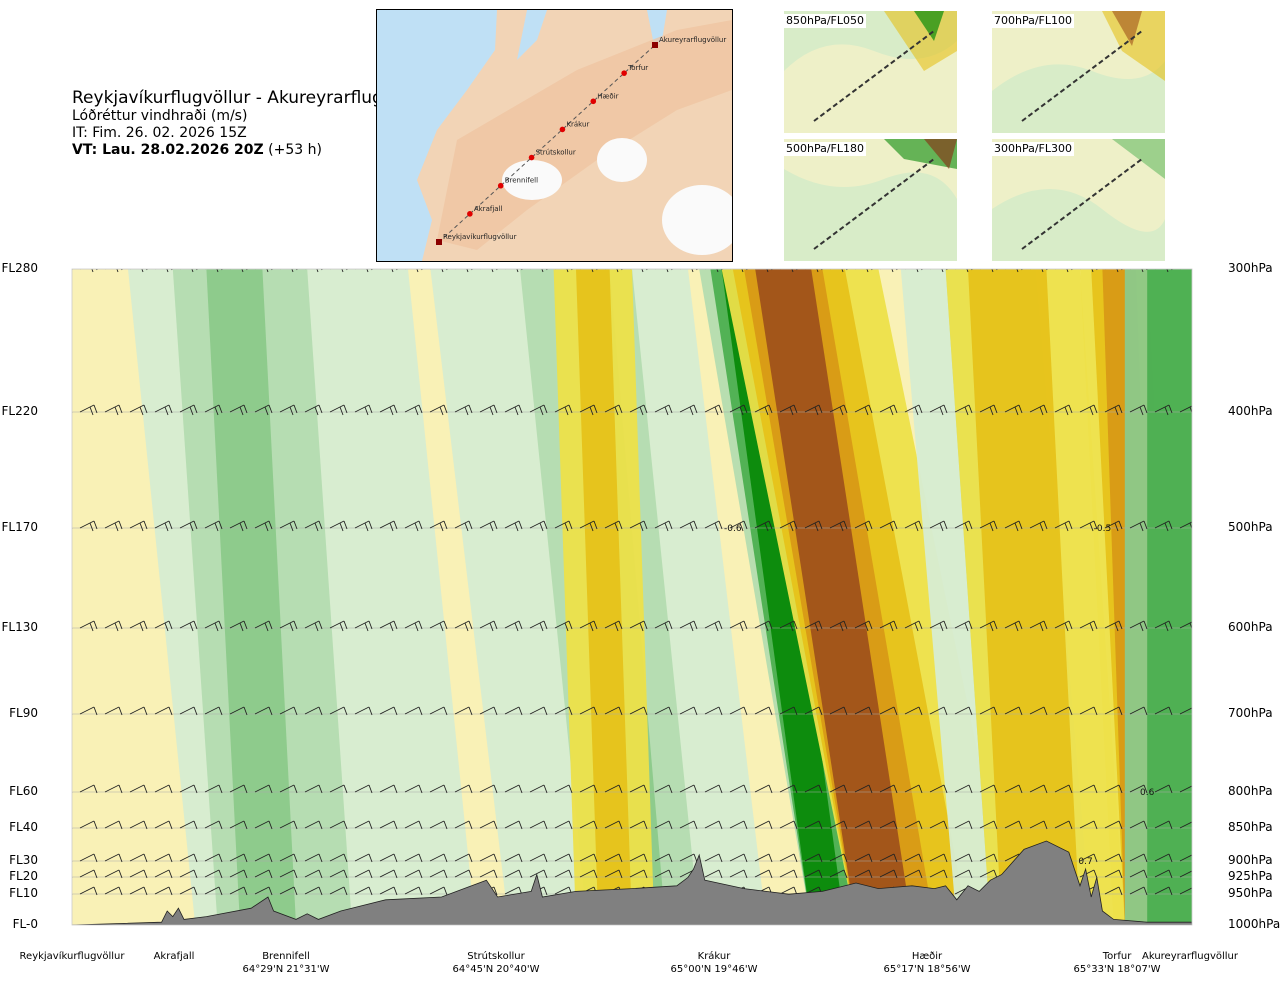 The height and width of the screenshot is (981, 1280). I want to click on station-coord: 64°45'N 20°40'W, so click(496, 969).